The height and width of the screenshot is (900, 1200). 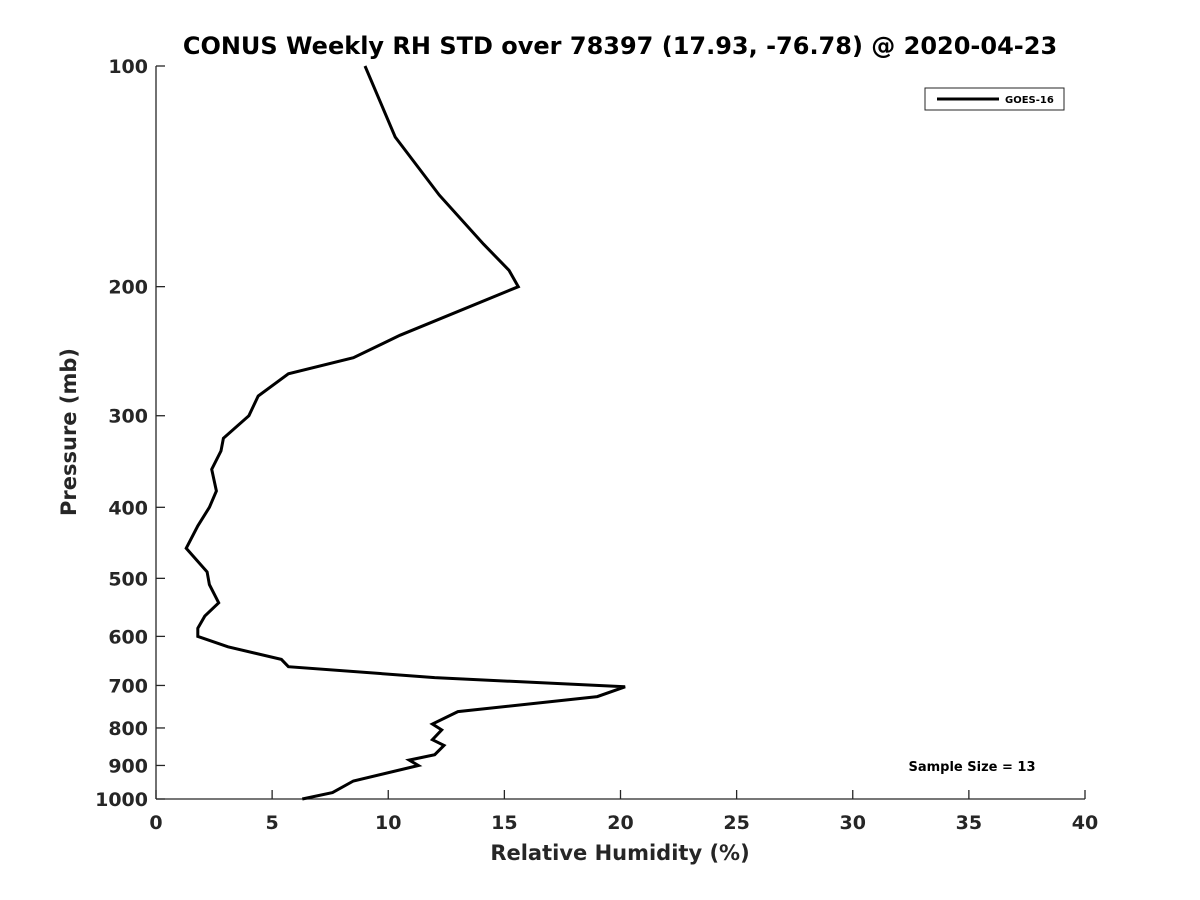 What do you see at coordinates (128, 579) in the screenshot?
I see `y-tick-label: 500` at bounding box center [128, 579].